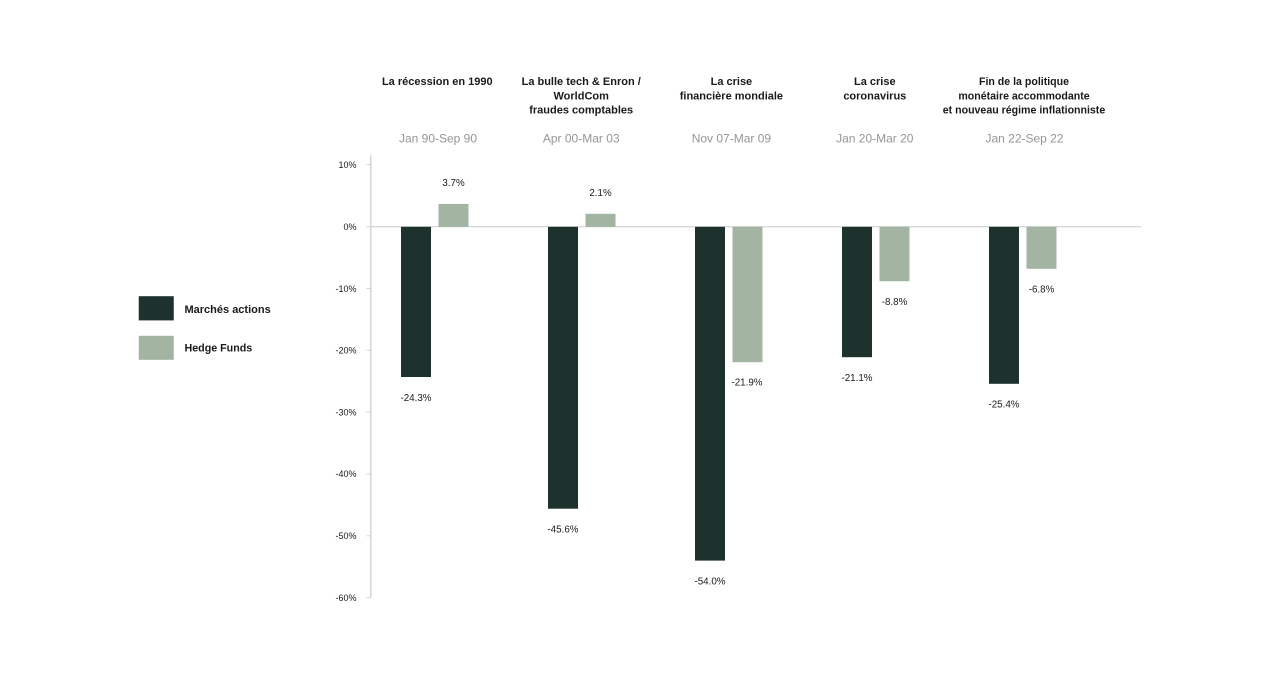 The width and height of the screenshot is (1280, 678). What do you see at coordinates (562, 530) in the screenshot?
I see `svg-text: -45.6%` at bounding box center [562, 530].